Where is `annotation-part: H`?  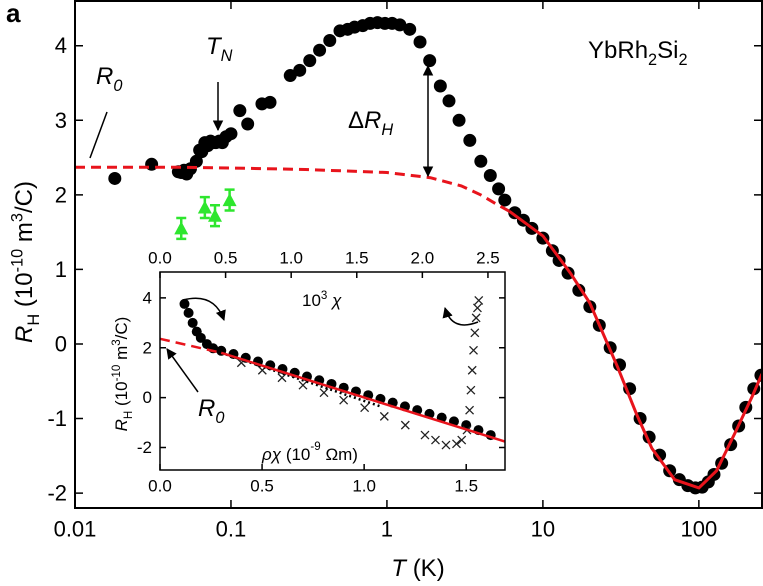
annotation-part: H is located at coordinates (387, 130).